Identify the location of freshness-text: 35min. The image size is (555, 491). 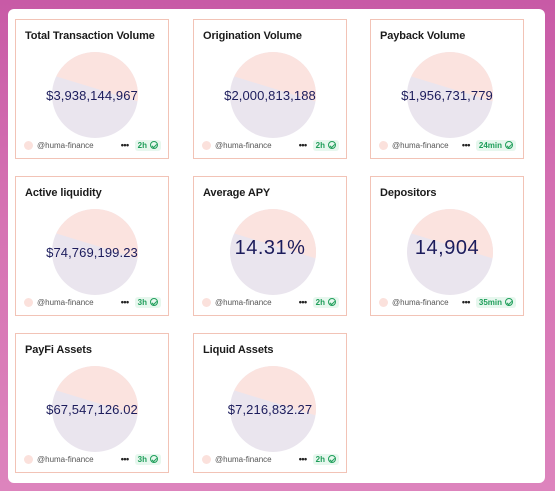
(490, 302).